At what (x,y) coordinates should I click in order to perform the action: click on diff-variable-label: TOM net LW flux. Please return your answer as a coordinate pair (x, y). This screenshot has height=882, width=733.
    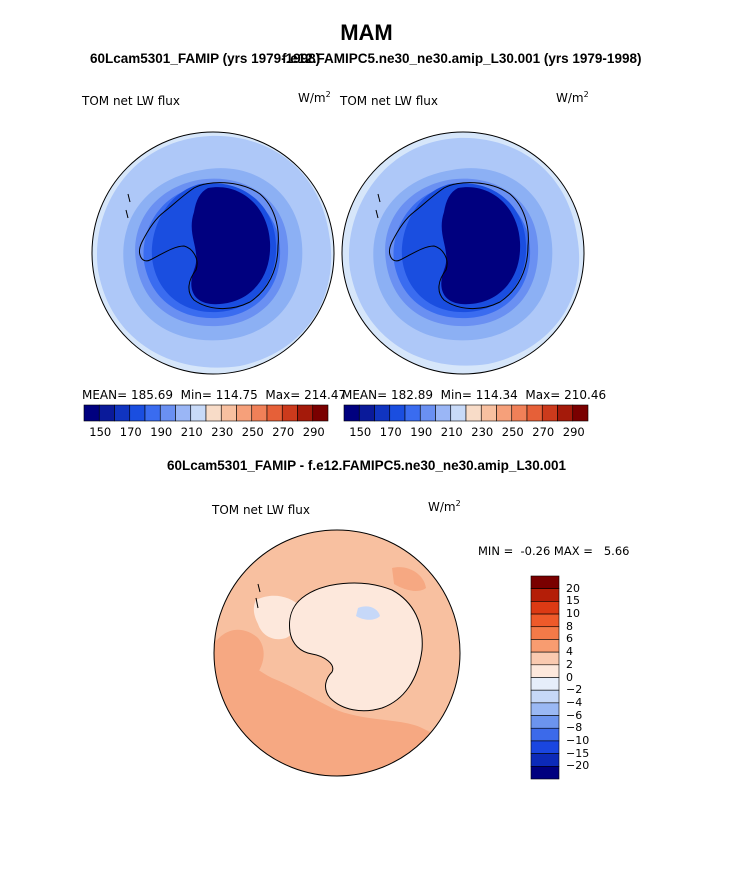
    Looking at the image, I should click on (261, 510).